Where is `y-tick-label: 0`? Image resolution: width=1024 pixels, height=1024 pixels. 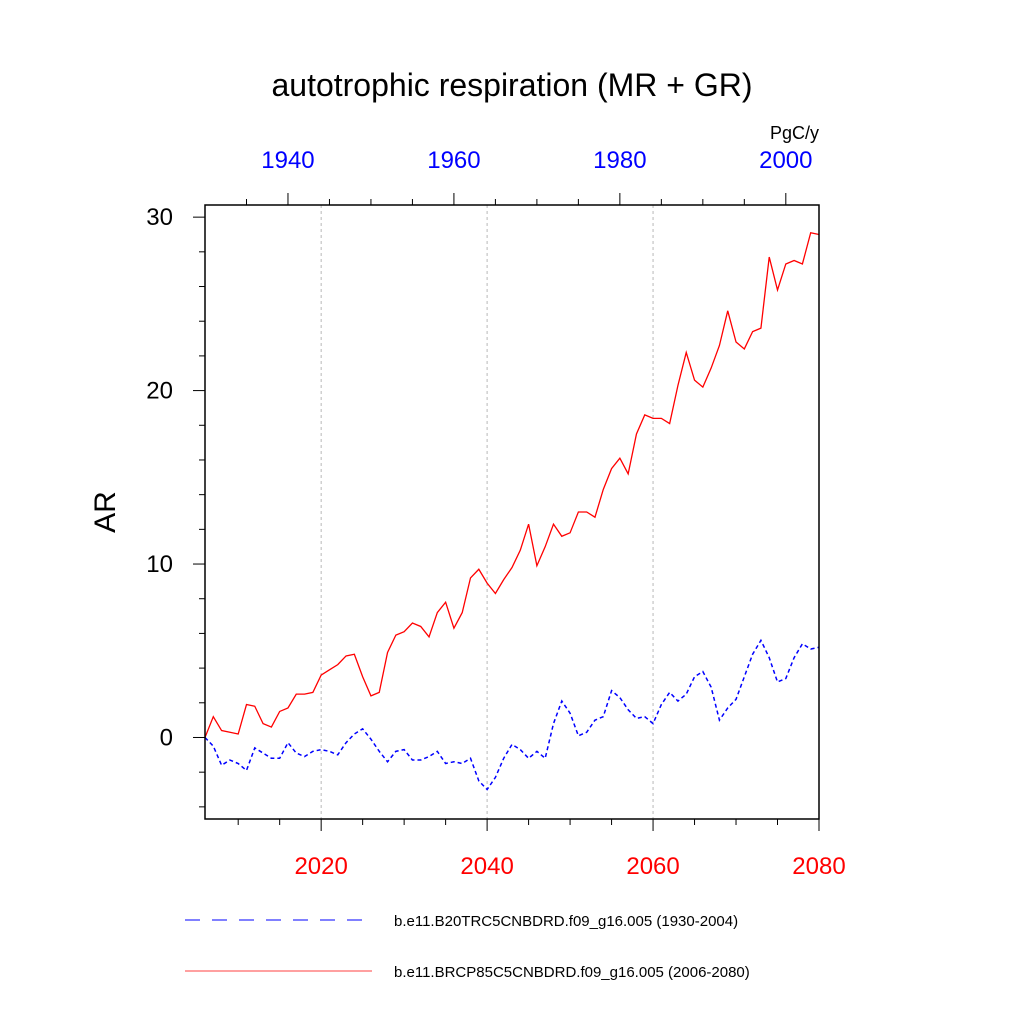
y-tick-label: 0 is located at coordinates (166, 737).